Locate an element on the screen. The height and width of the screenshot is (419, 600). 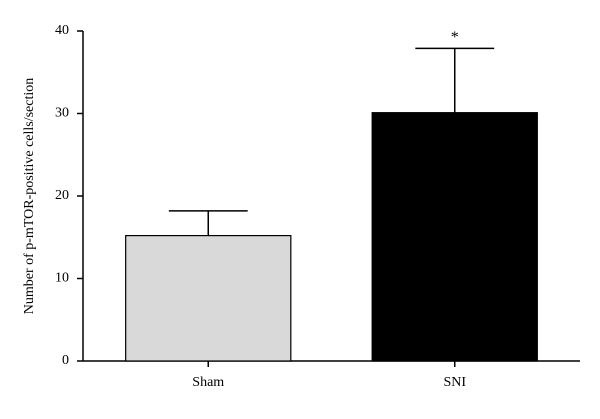
y-tick-label: 10 is located at coordinates (62, 278).